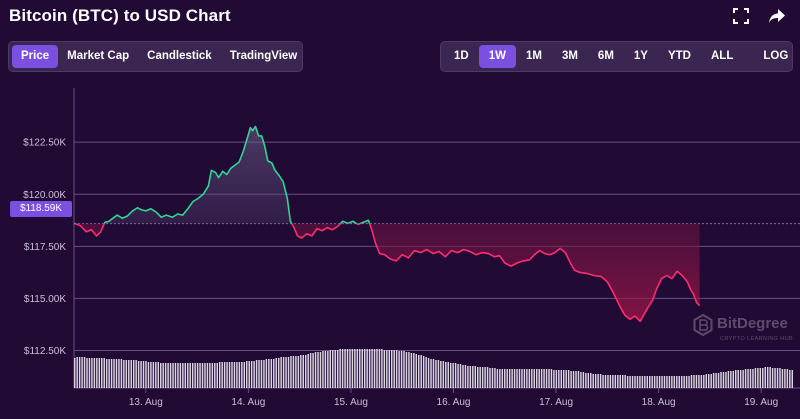  What do you see at coordinates (35, 56) in the screenshot?
I see `tab-price: Price` at bounding box center [35, 56].